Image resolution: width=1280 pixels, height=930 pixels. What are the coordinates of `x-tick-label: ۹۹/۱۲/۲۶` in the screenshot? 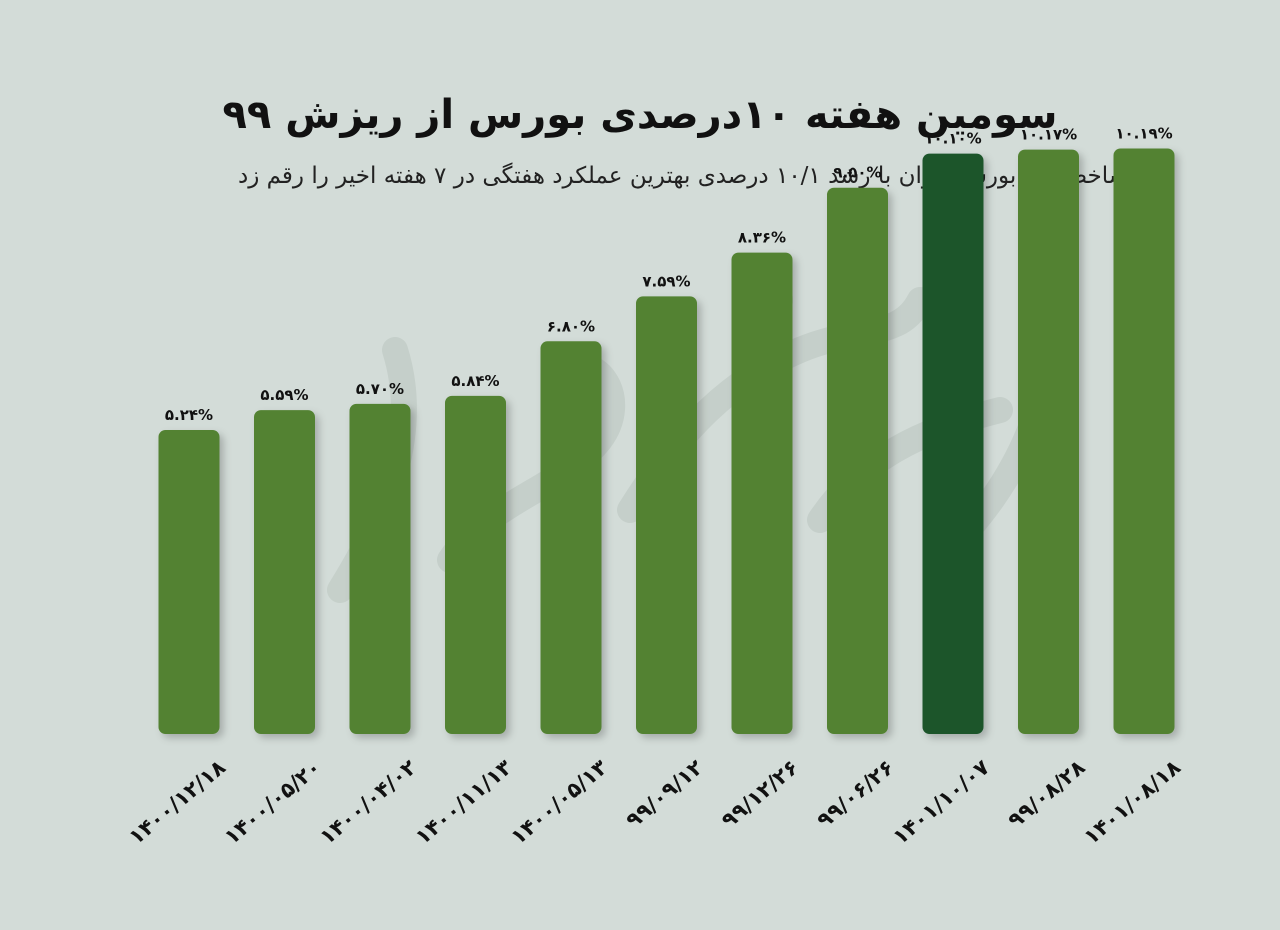 It's located at (760, 794).